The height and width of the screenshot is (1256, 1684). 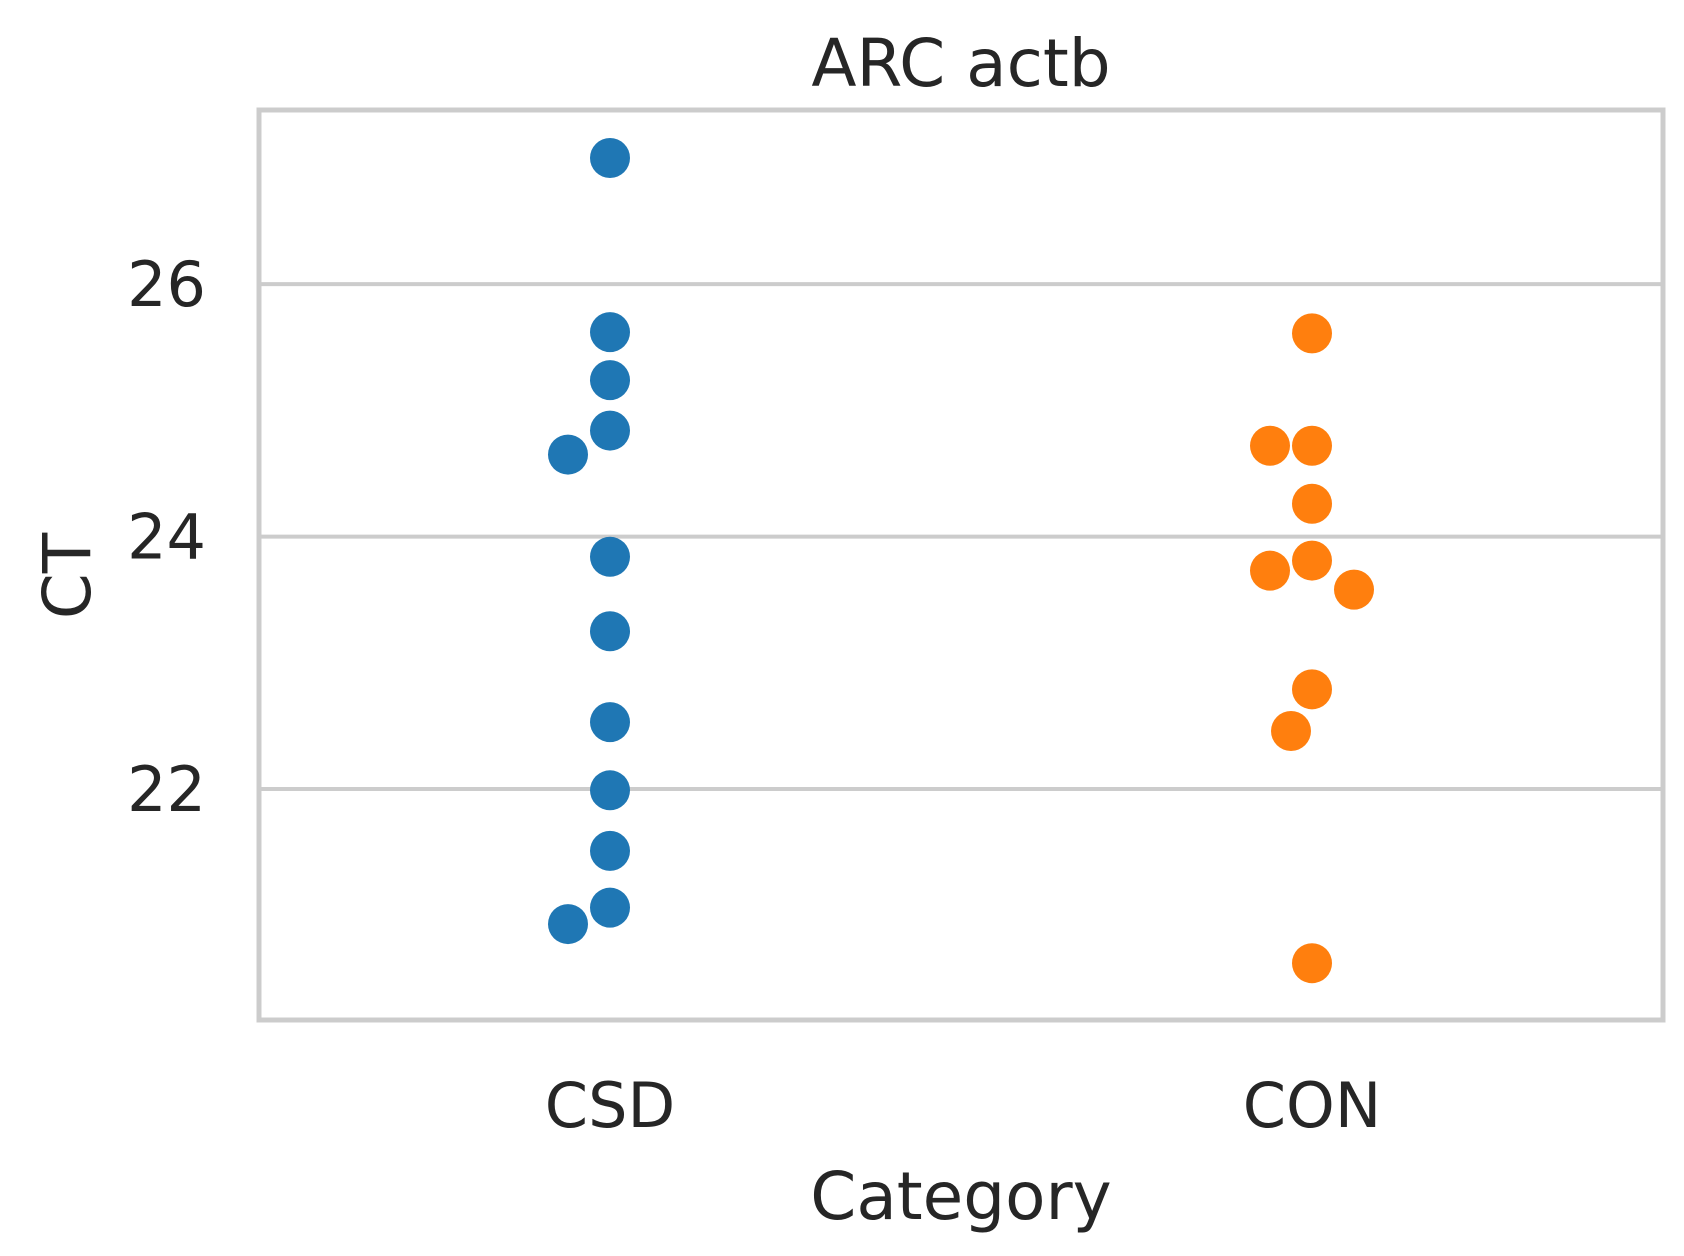 I want to click on y-tick-label: 24, so click(x=166, y=537).